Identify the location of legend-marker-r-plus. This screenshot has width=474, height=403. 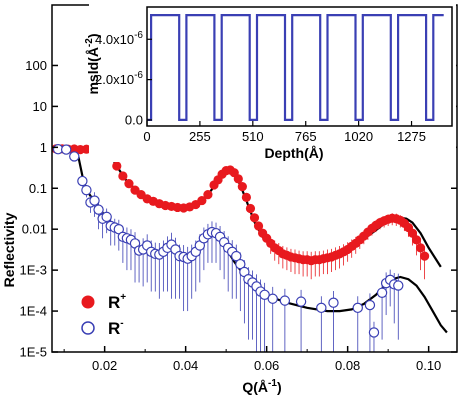
(88, 302).